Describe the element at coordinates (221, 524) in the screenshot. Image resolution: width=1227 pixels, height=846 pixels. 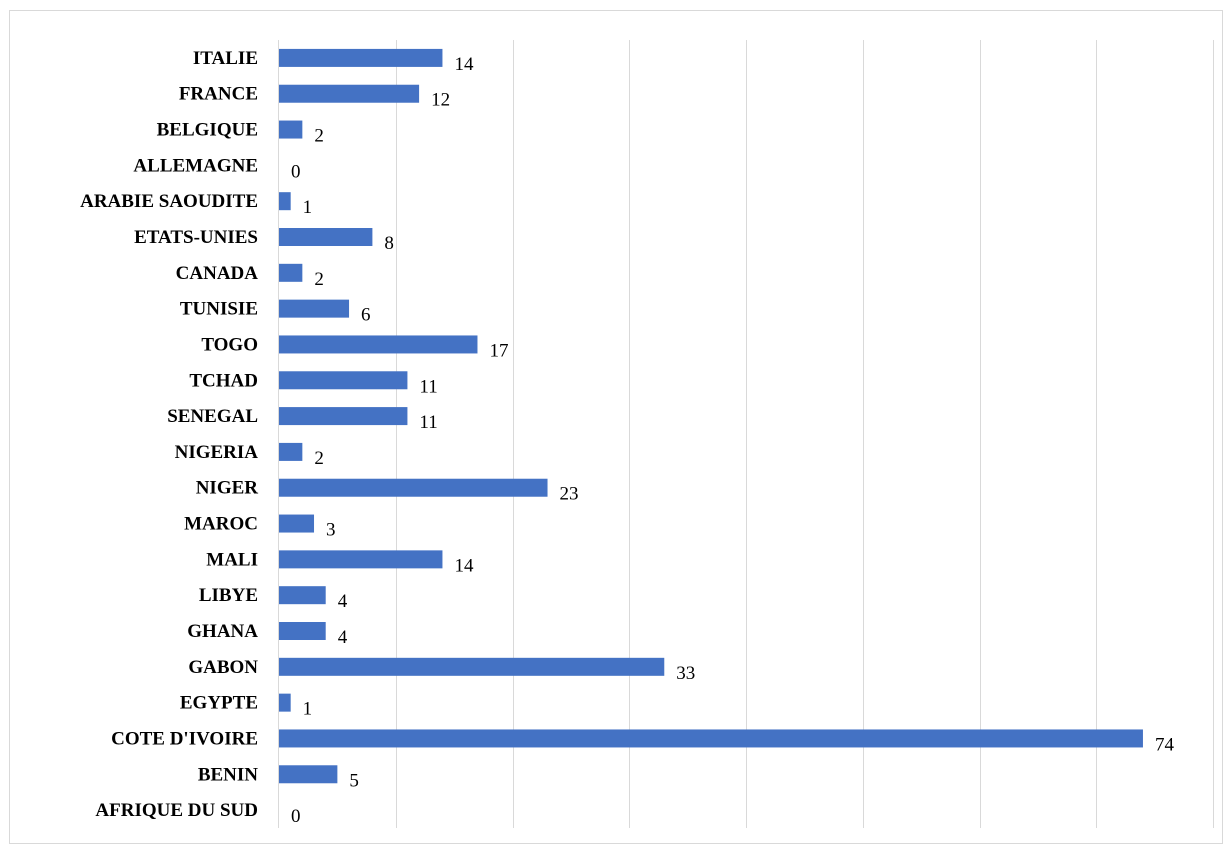
I see `category-label-maroc: MAROC` at that location.